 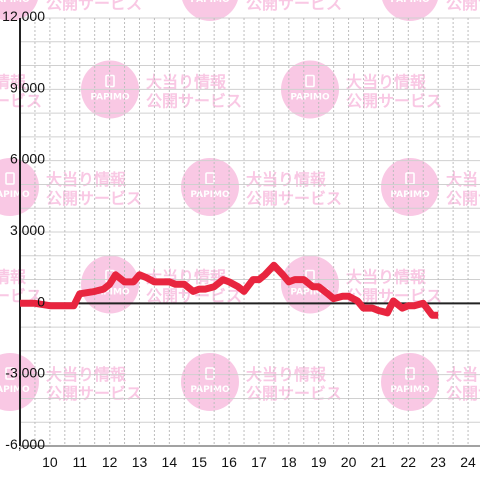 What do you see at coordinates (79, 462) in the screenshot?
I see `x-tick-label: 11` at bounding box center [79, 462].